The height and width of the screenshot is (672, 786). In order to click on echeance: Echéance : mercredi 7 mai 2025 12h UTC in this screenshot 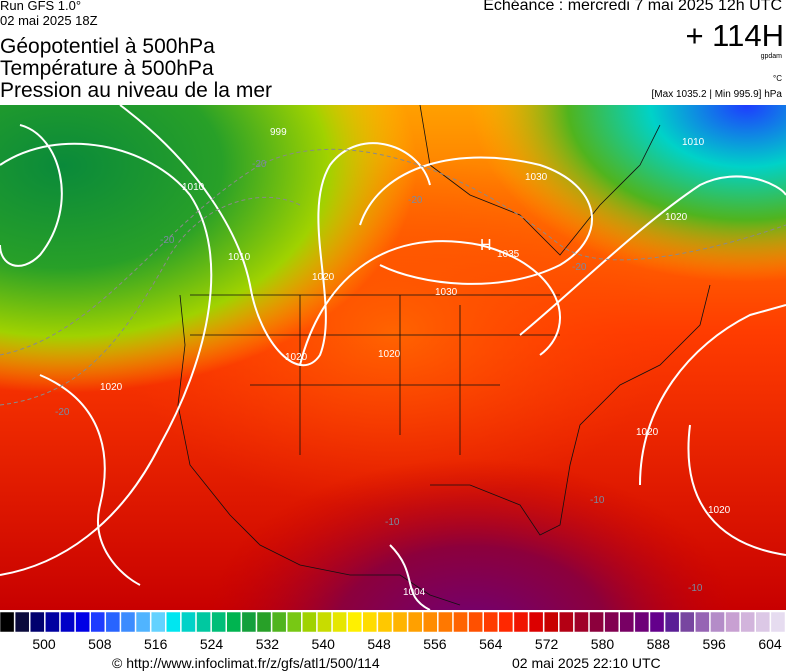, I will do `click(632, 7)`.